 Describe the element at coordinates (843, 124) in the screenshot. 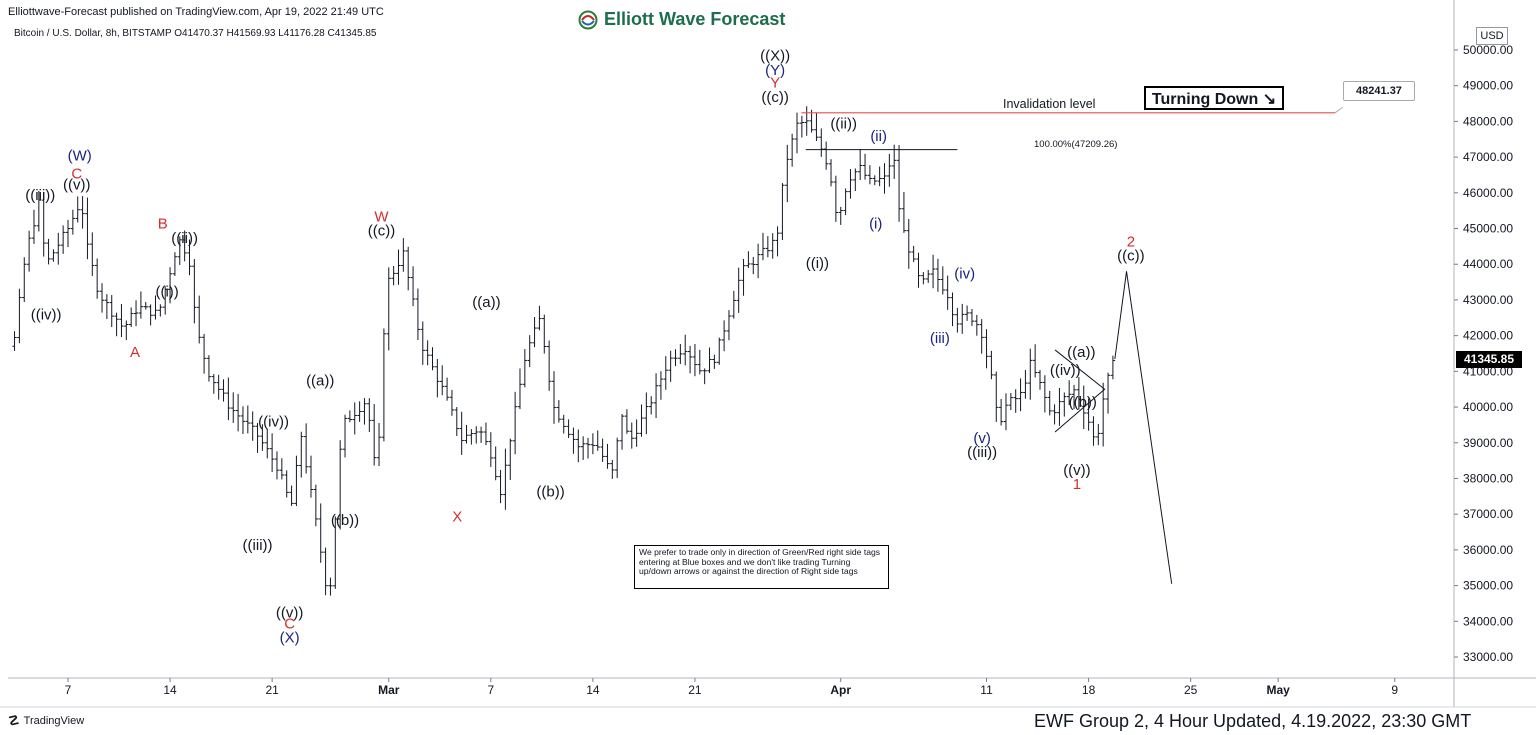

I see `wave-label: ((ii))` at that location.